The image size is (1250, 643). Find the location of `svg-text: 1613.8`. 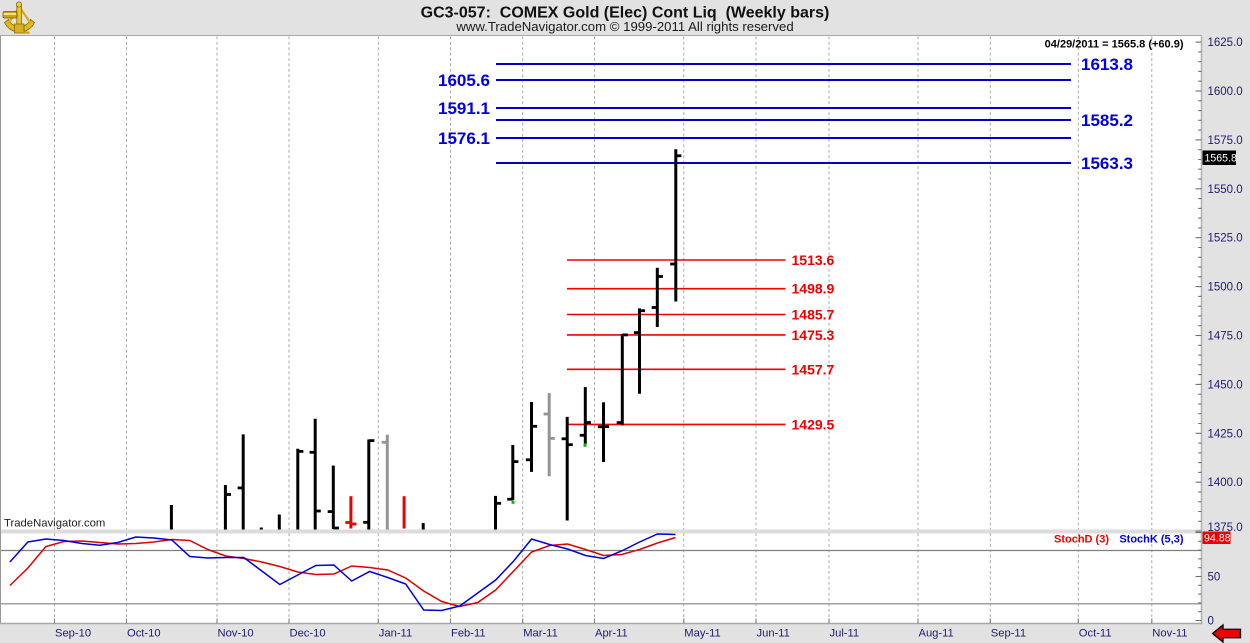

svg-text: 1613.8 is located at coordinates (1107, 64).